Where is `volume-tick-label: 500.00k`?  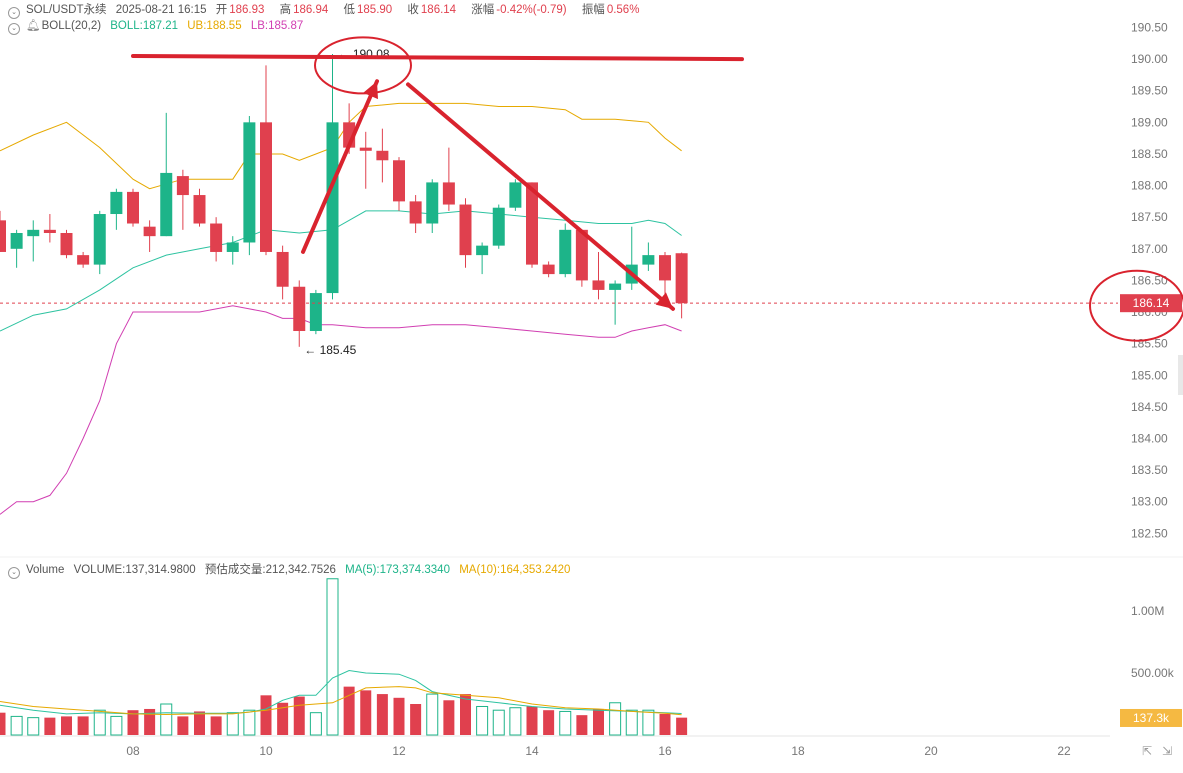 volume-tick-label: 500.00k is located at coordinates (1153, 673).